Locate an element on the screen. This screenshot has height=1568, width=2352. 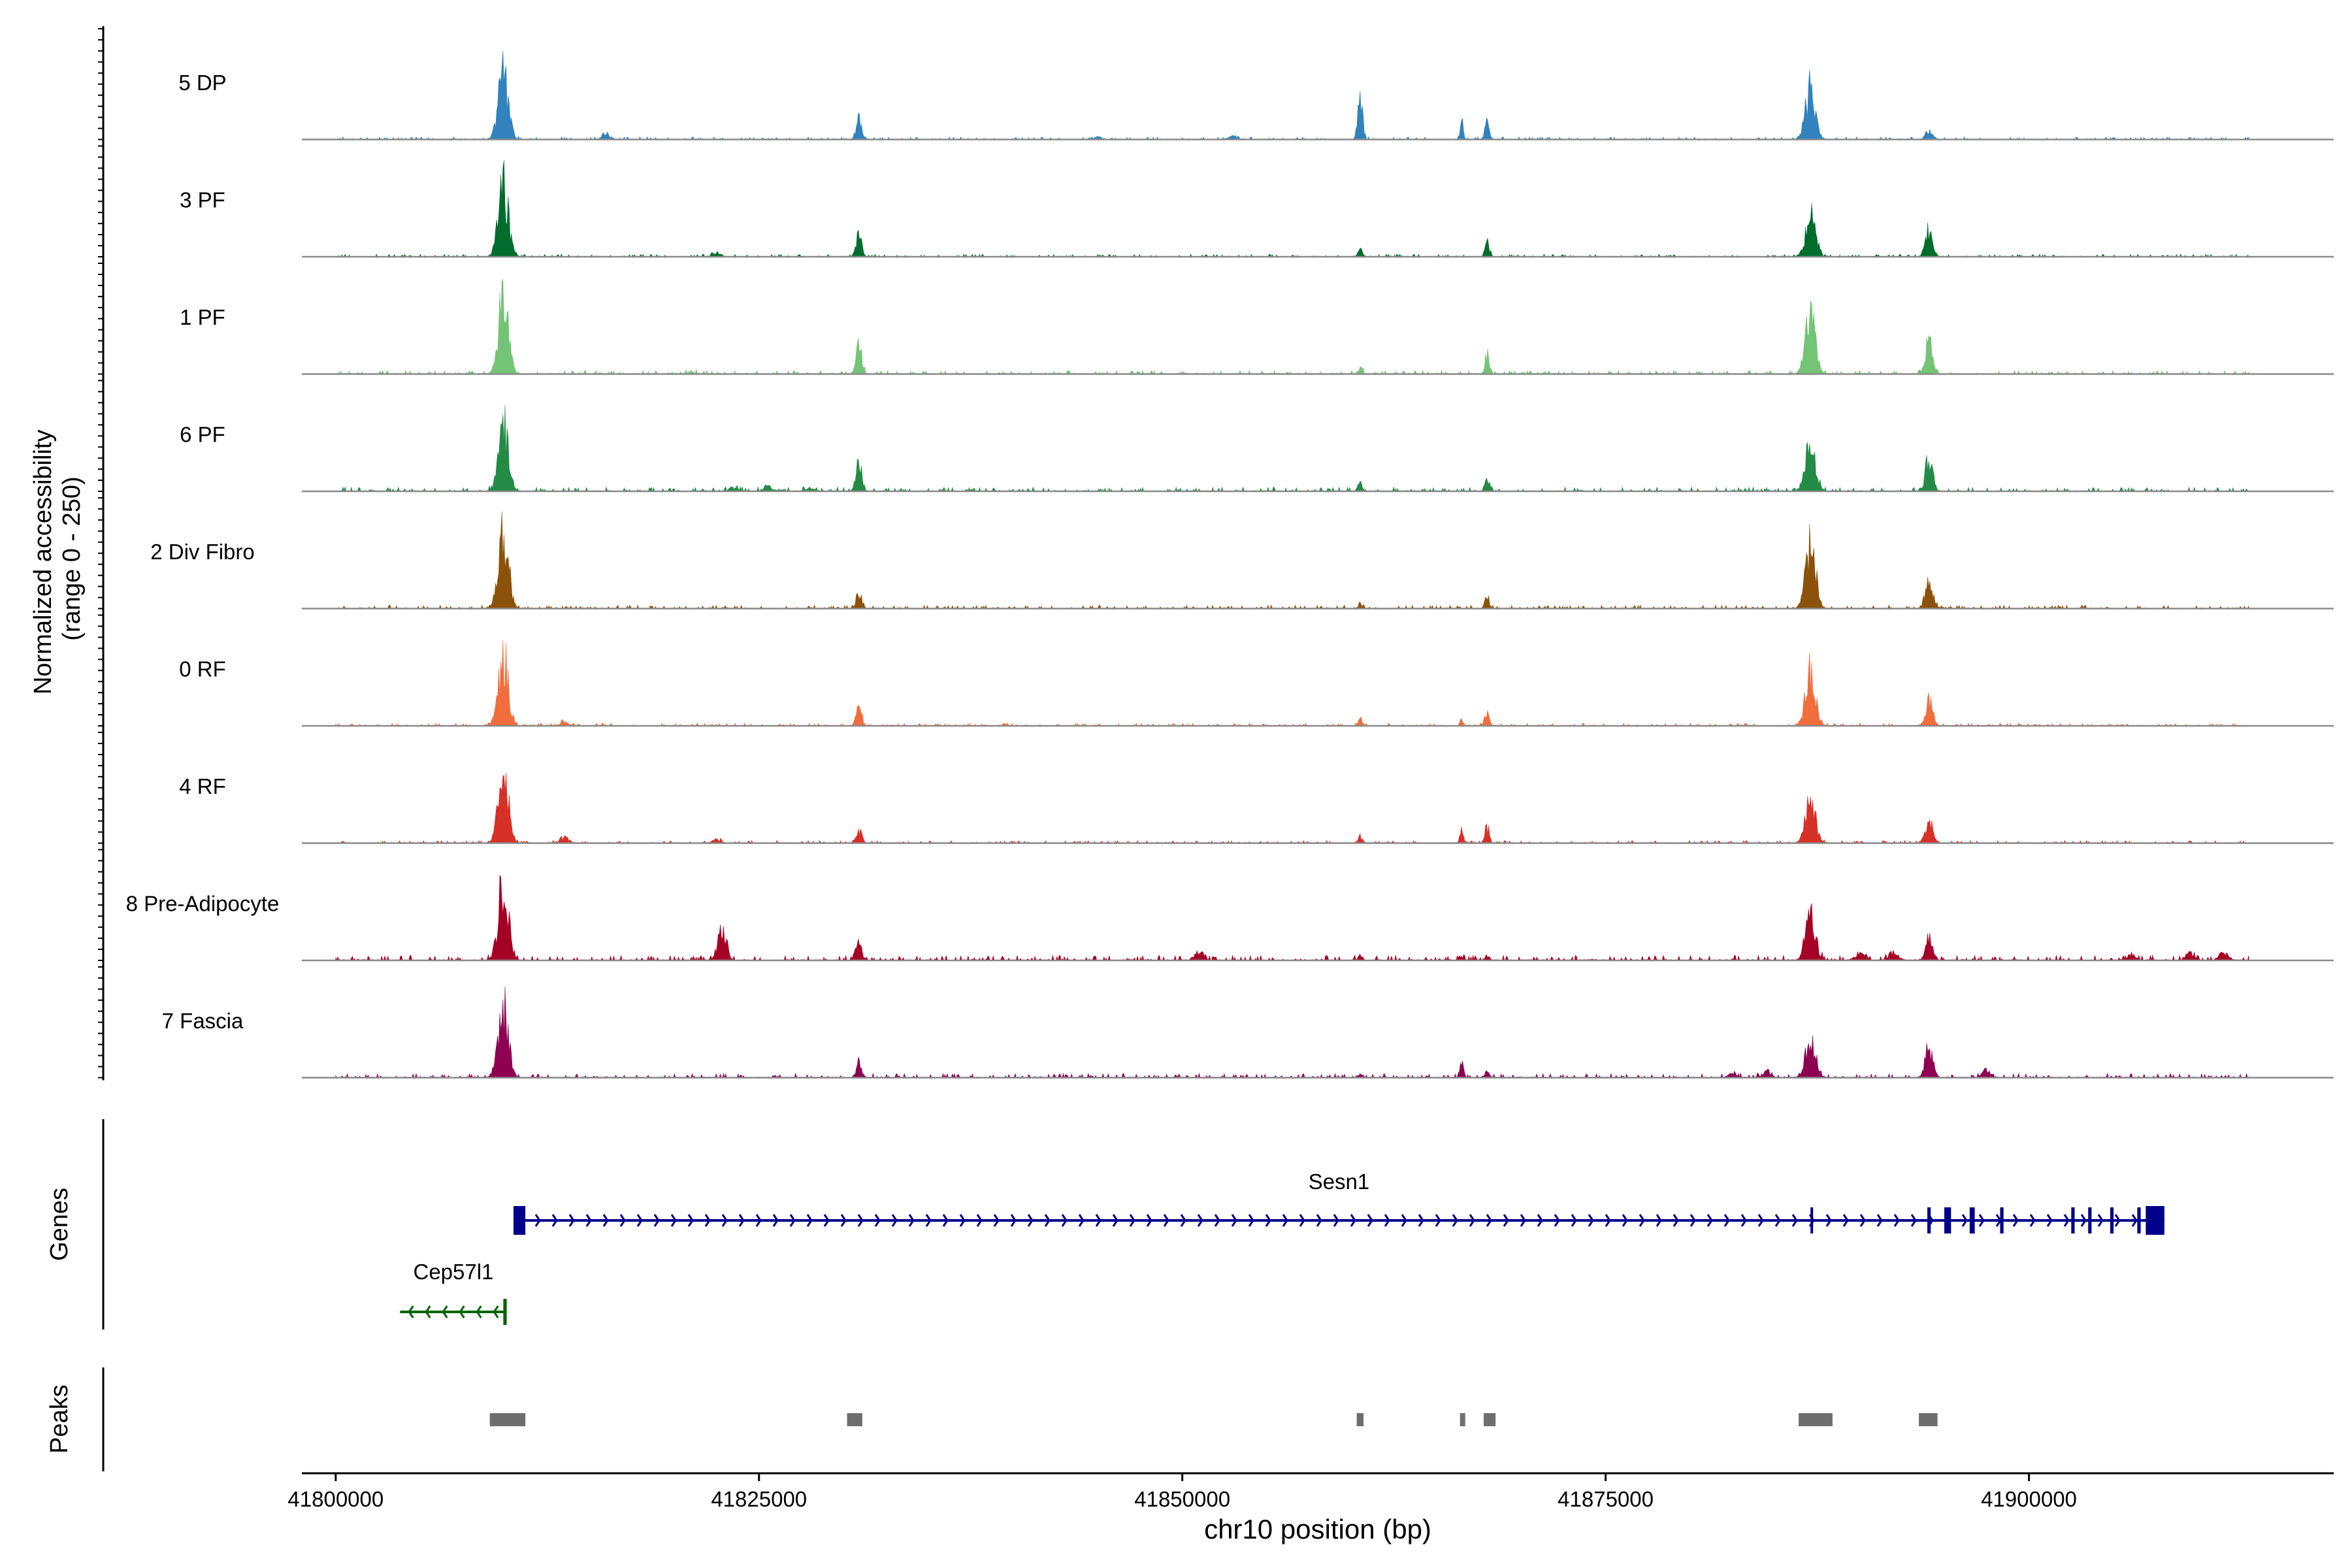
track-label: 1 PF is located at coordinates (202, 317).